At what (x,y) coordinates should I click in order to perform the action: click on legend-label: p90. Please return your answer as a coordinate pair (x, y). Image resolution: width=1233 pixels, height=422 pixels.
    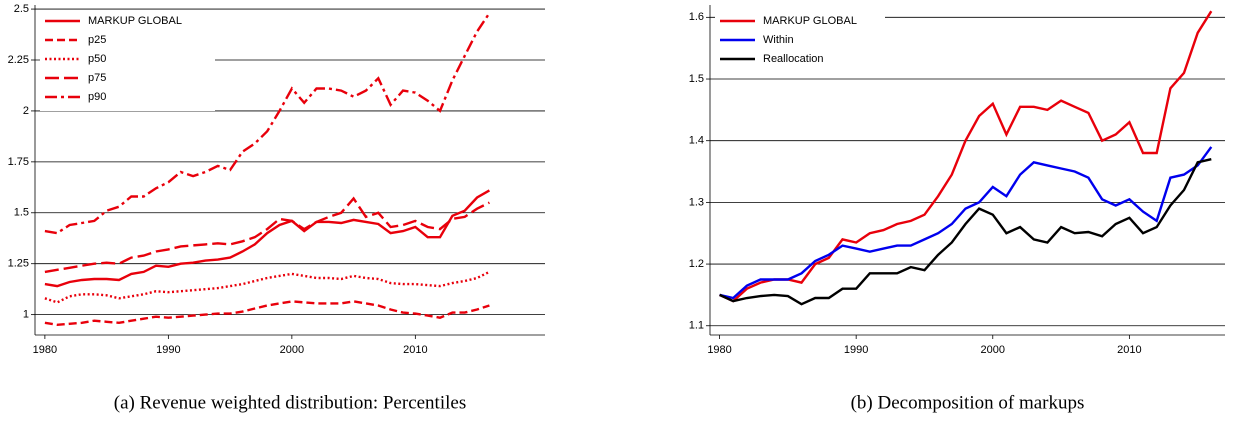
    Looking at the image, I should click on (97, 97).